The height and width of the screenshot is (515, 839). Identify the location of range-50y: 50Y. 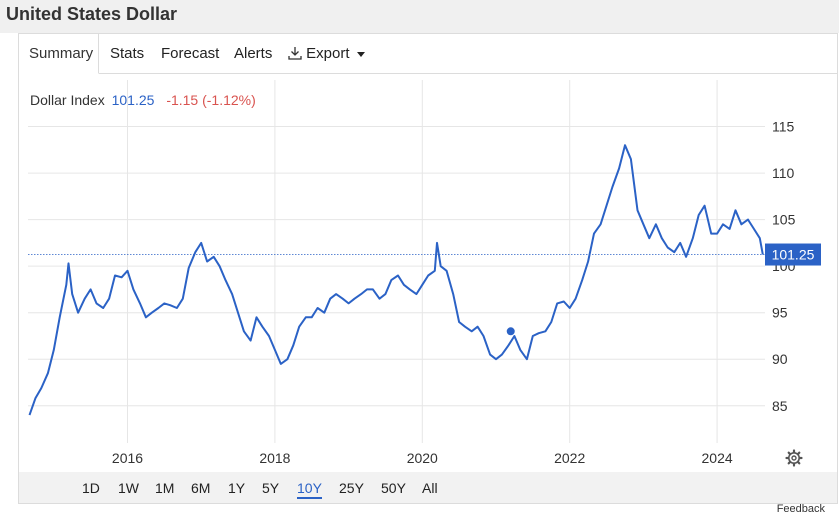
(393, 488).